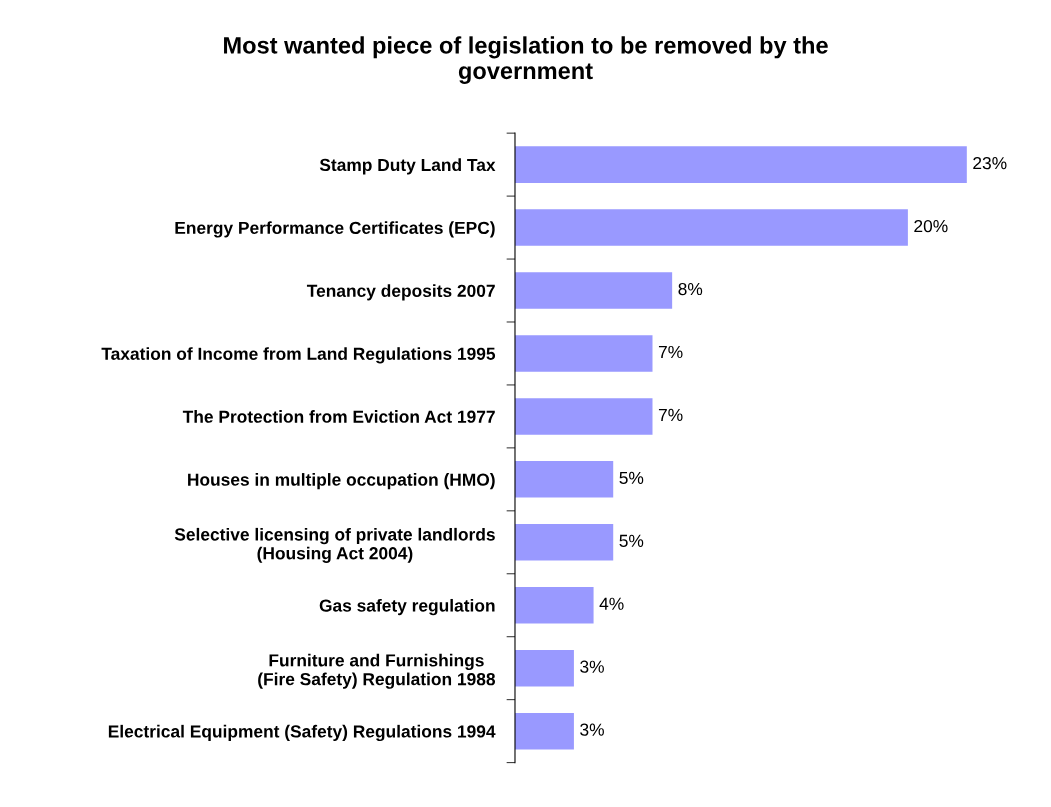 The width and height of the screenshot is (1051, 807). What do you see at coordinates (407, 166) in the screenshot?
I see `y-tick-label: Stamp Duty Land Tax` at bounding box center [407, 166].